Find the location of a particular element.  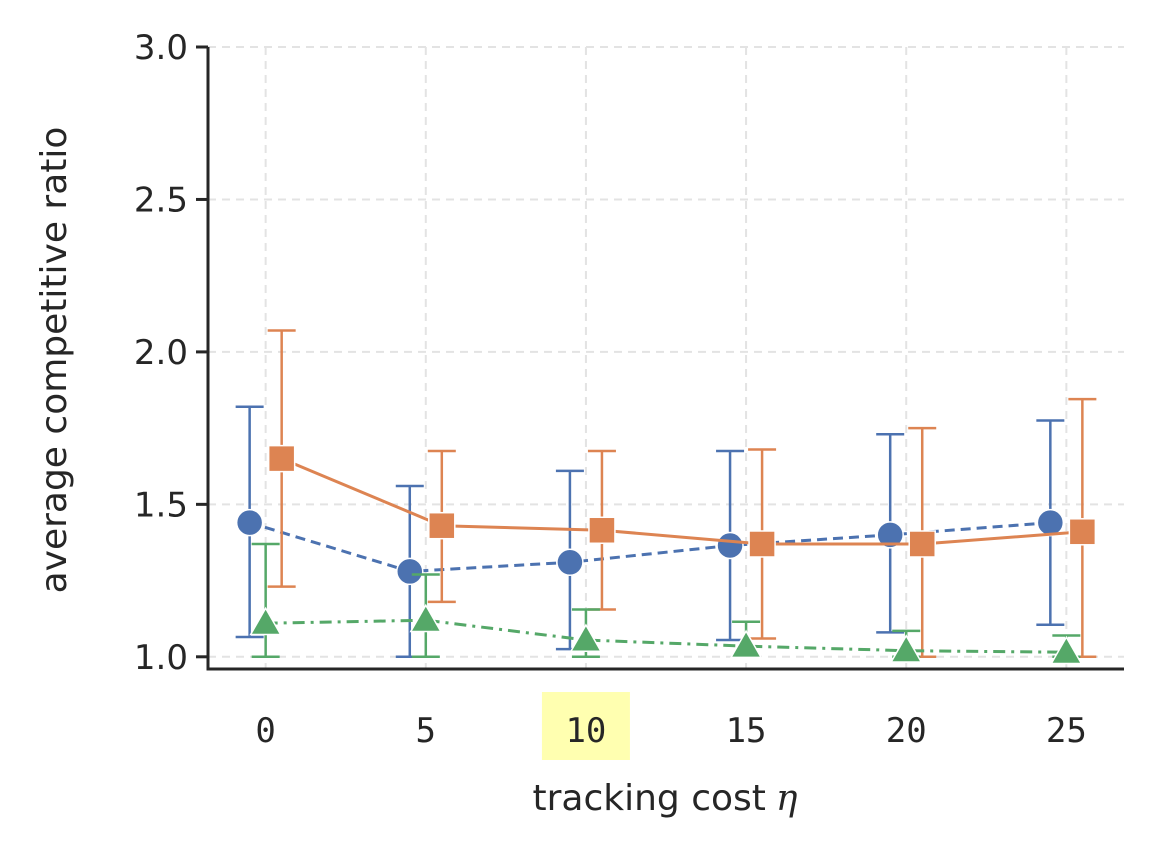

y-tick-label-0: 1.0 is located at coordinates (161, 658).